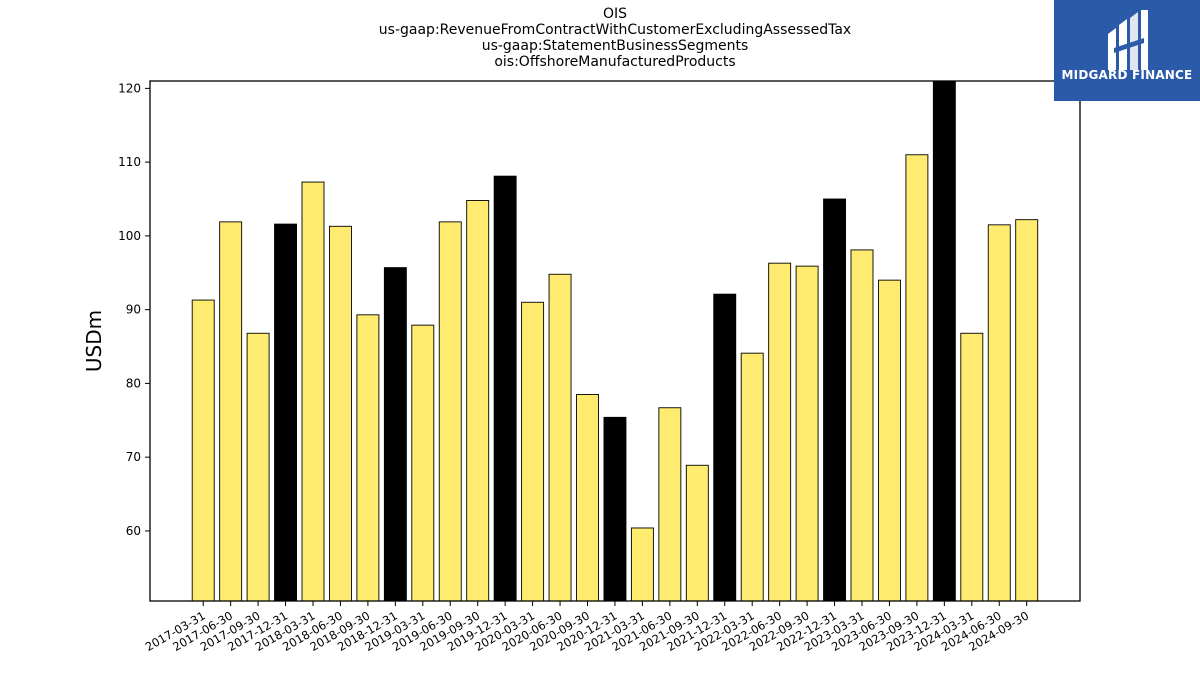 The height and width of the screenshot is (675, 1200). What do you see at coordinates (133, 531) in the screenshot?
I see `y-tick-label: 60` at bounding box center [133, 531].